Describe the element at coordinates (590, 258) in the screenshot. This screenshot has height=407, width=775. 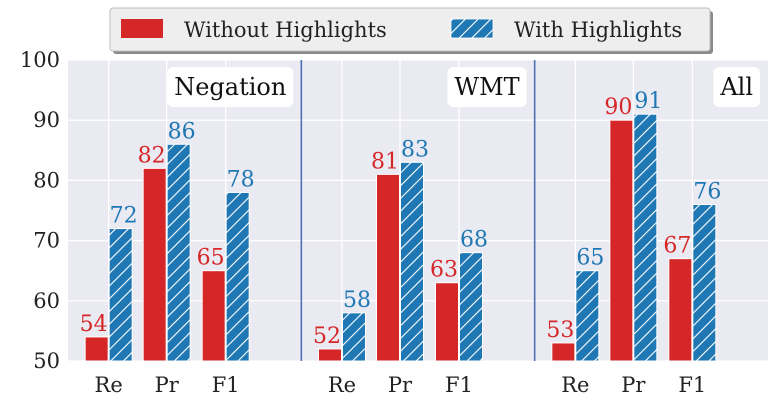
I see `data-label-with-highlights: 65` at that location.